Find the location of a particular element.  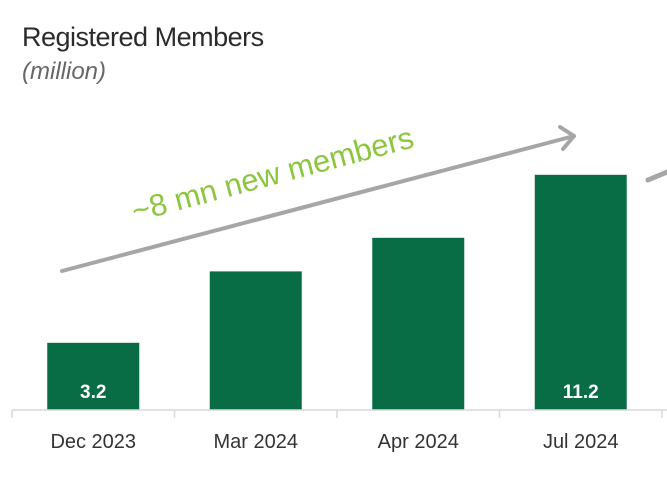

bar-dec-2023 is located at coordinates (93, 376).